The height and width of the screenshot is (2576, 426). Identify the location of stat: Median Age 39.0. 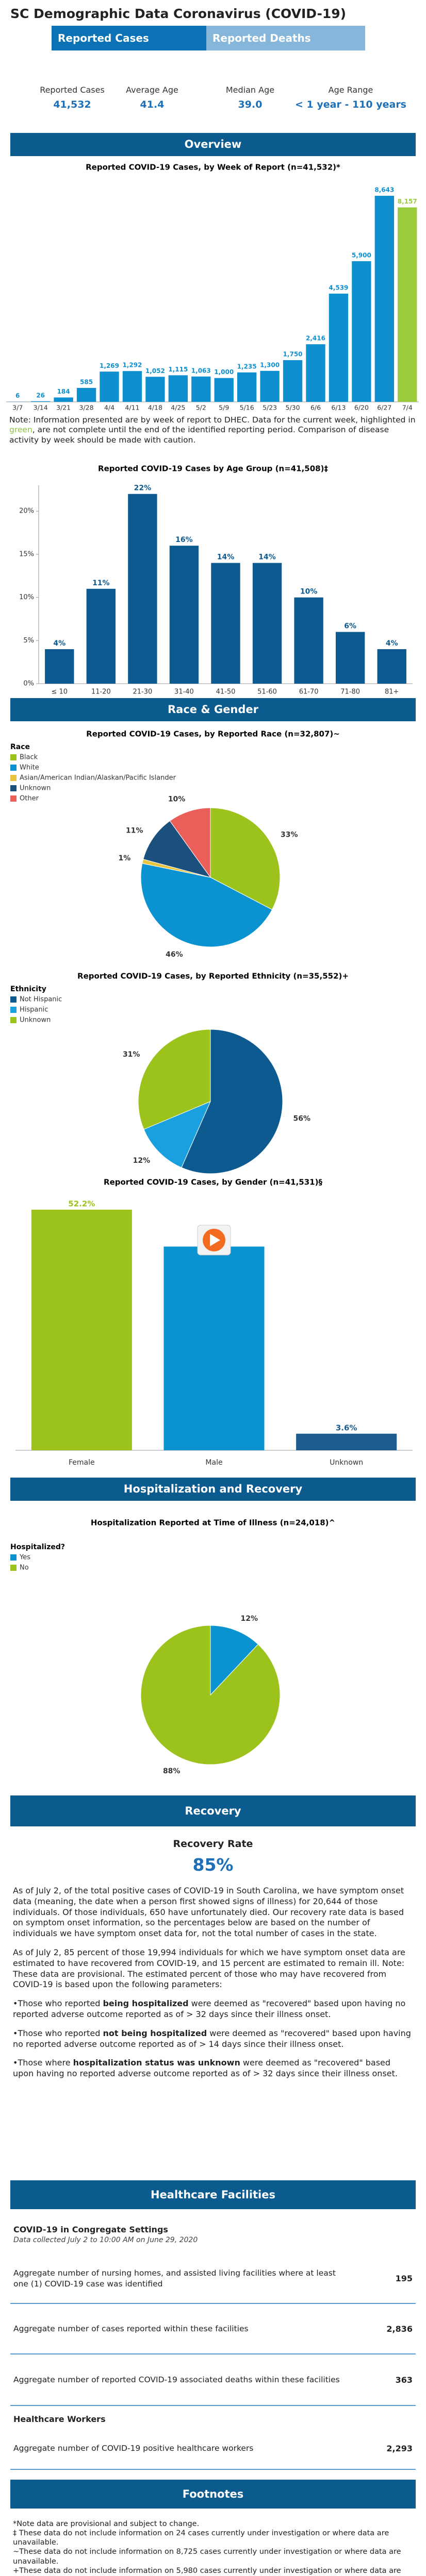
(251, 97).